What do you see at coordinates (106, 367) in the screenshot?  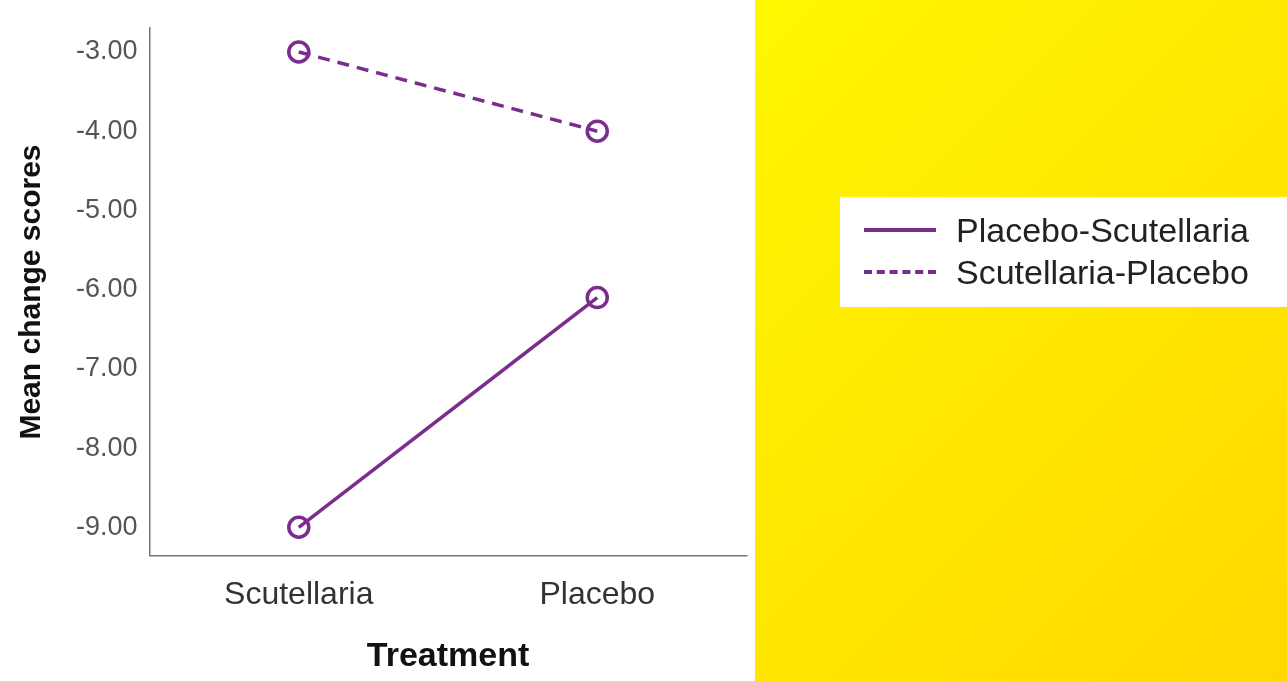 I see `y-tick-label: -7.00` at bounding box center [106, 367].